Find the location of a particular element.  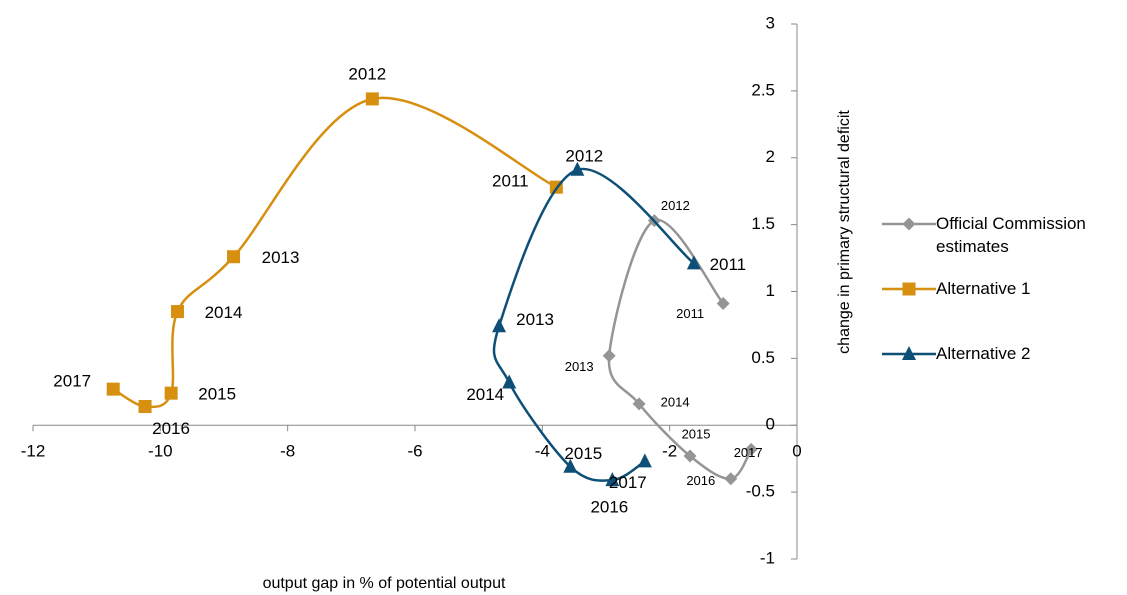

x-tick-label: -6 is located at coordinates (414, 451).